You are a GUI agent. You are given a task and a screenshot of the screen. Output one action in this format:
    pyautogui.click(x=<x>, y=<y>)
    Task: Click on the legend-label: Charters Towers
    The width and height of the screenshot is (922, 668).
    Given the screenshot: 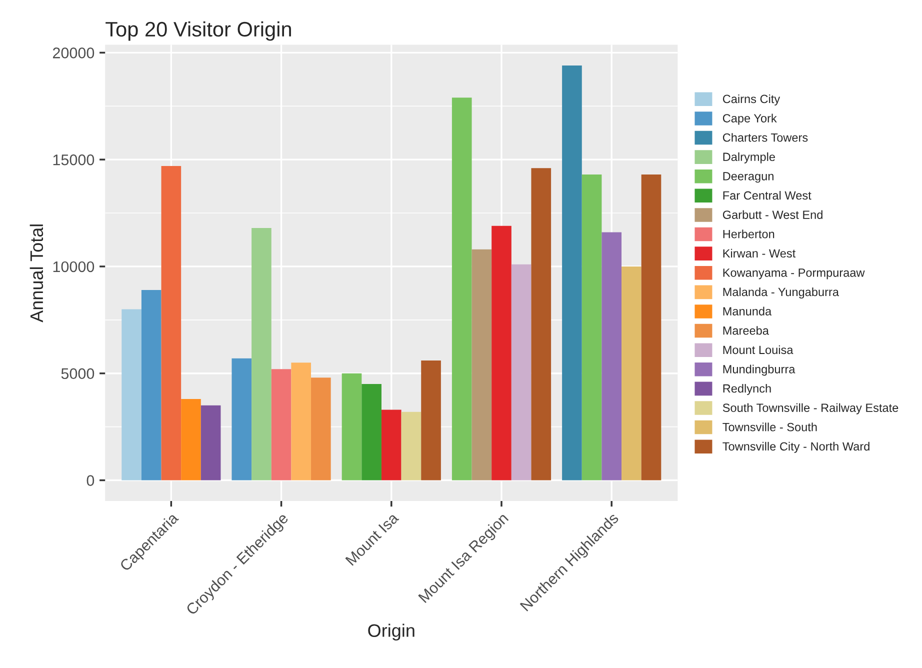 What is the action you would take?
    pyautogui.click(x=765, y=137)
    